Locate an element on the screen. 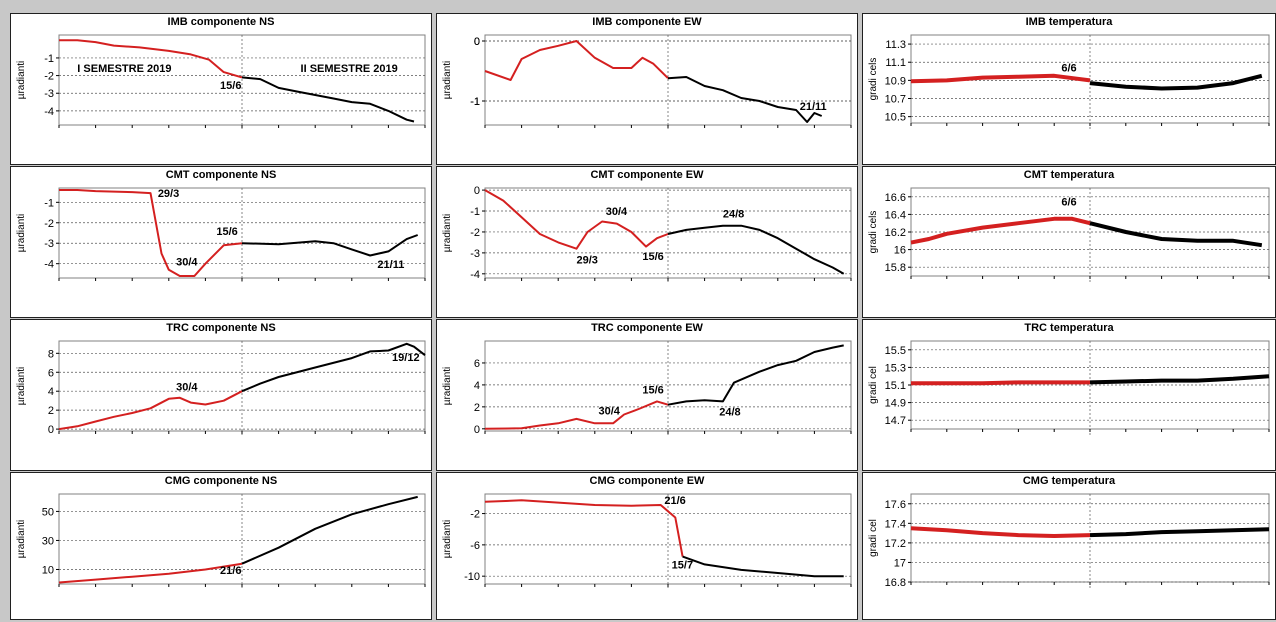 Image resolution: width=1276 pixels, height=622 pixels. chart-title: CMG componente NS is located at coordinates (221, 481).